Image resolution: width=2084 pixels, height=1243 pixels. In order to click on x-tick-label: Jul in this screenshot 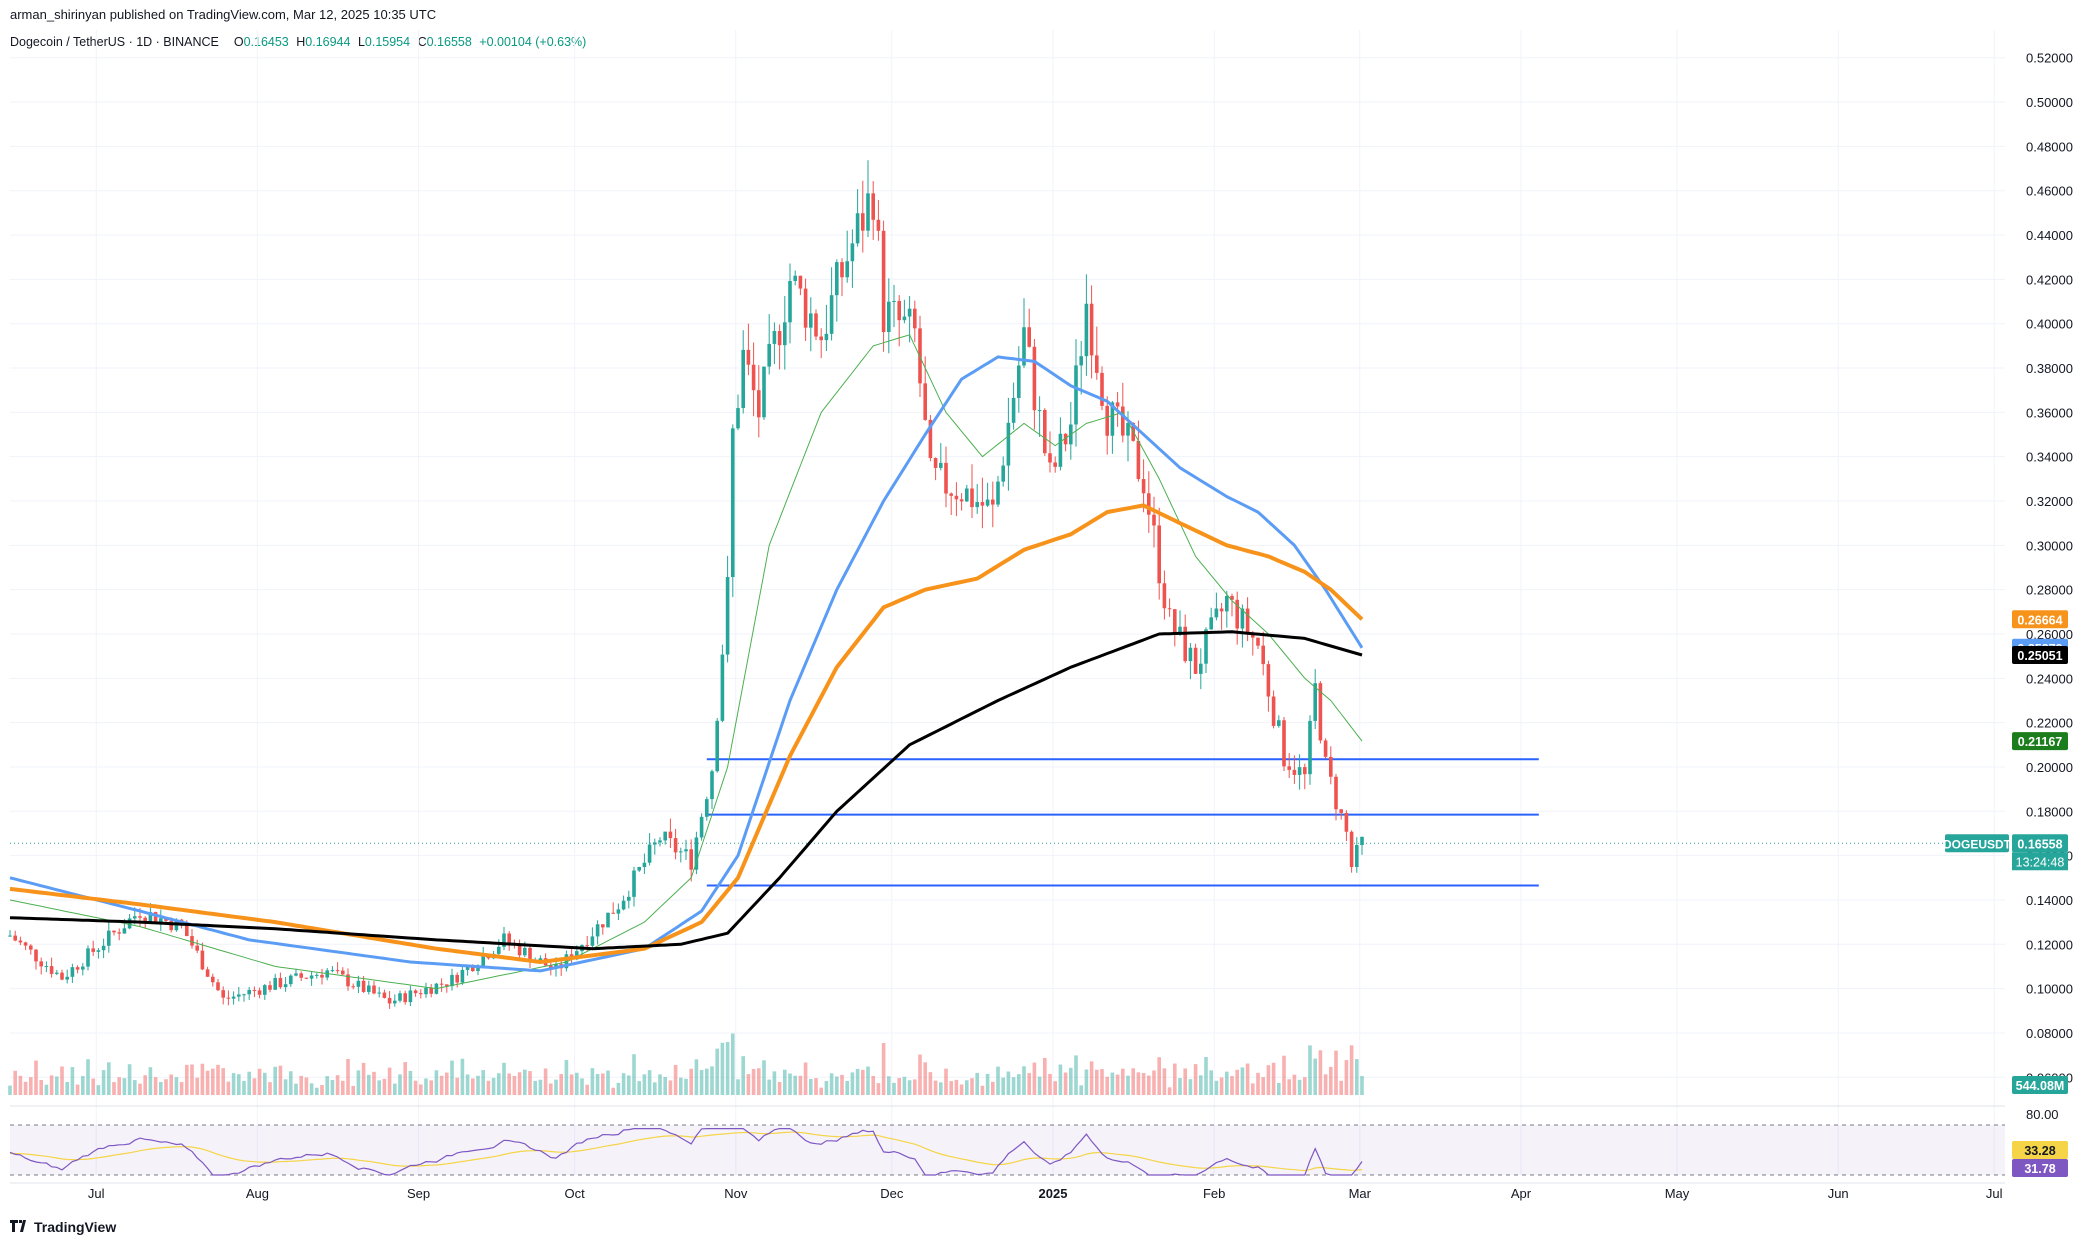, I will do `click(1994, 1193)`.